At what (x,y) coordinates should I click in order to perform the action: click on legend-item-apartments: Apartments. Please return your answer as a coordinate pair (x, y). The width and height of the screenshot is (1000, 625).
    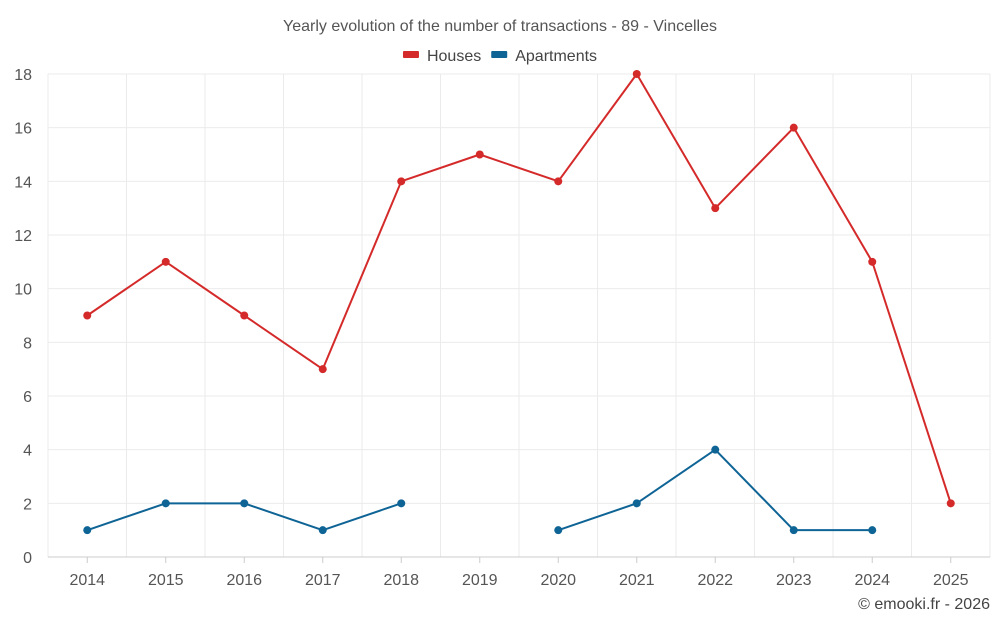
    Looking at the image, I should click on (544, 56).